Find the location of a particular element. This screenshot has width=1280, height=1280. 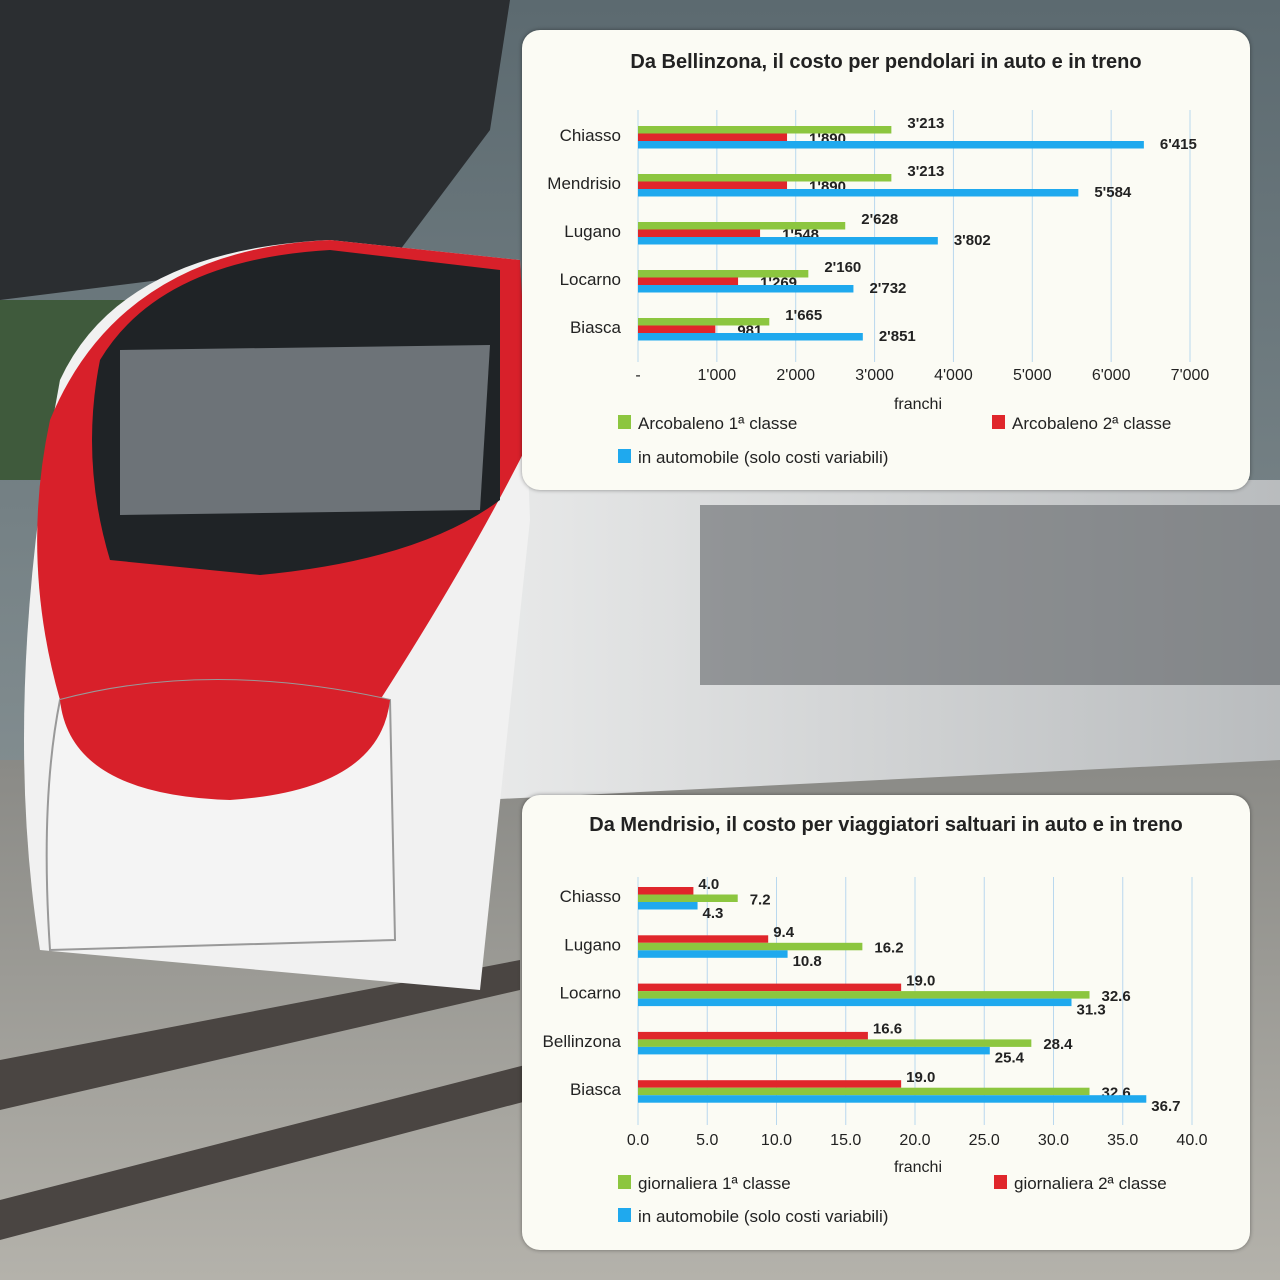

data-label: 4.0 is located at coordinates (708, 884).